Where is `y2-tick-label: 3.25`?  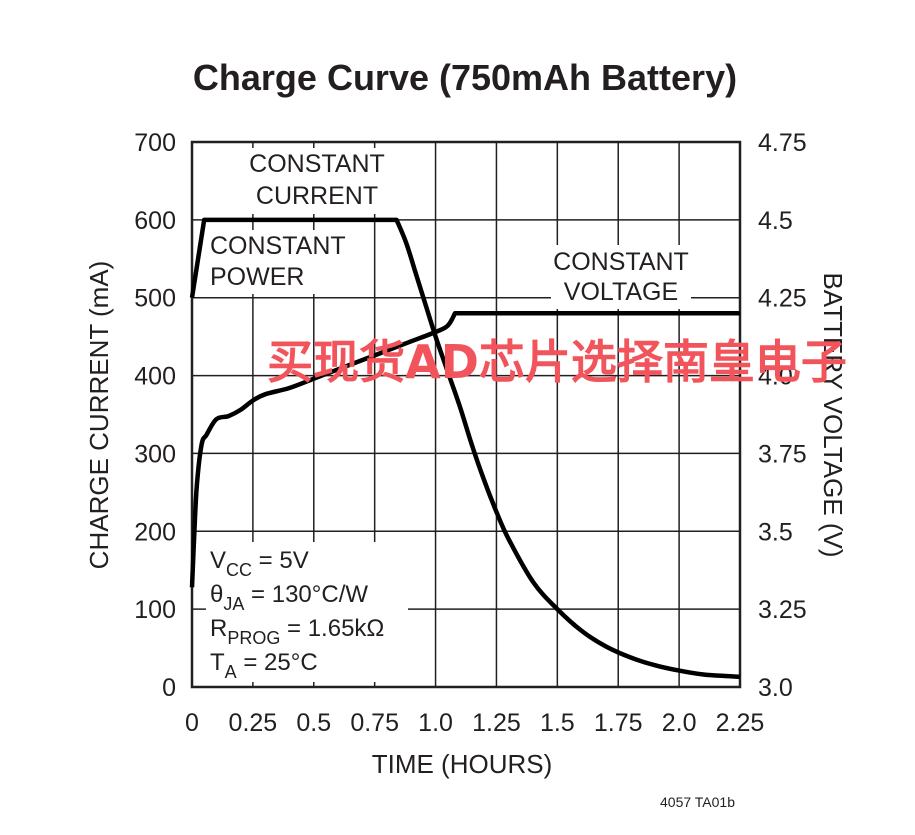
y2-tick-label: 3.25 is located at coordinates (782, 610).